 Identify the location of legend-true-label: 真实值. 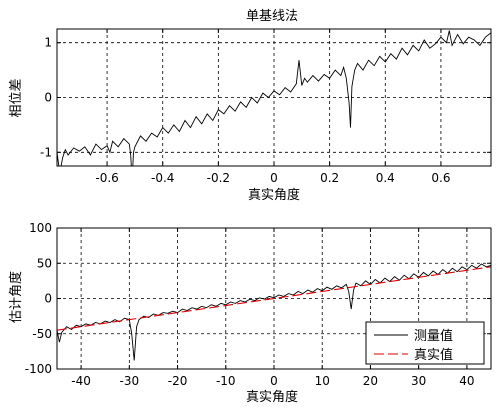
(433, 355).